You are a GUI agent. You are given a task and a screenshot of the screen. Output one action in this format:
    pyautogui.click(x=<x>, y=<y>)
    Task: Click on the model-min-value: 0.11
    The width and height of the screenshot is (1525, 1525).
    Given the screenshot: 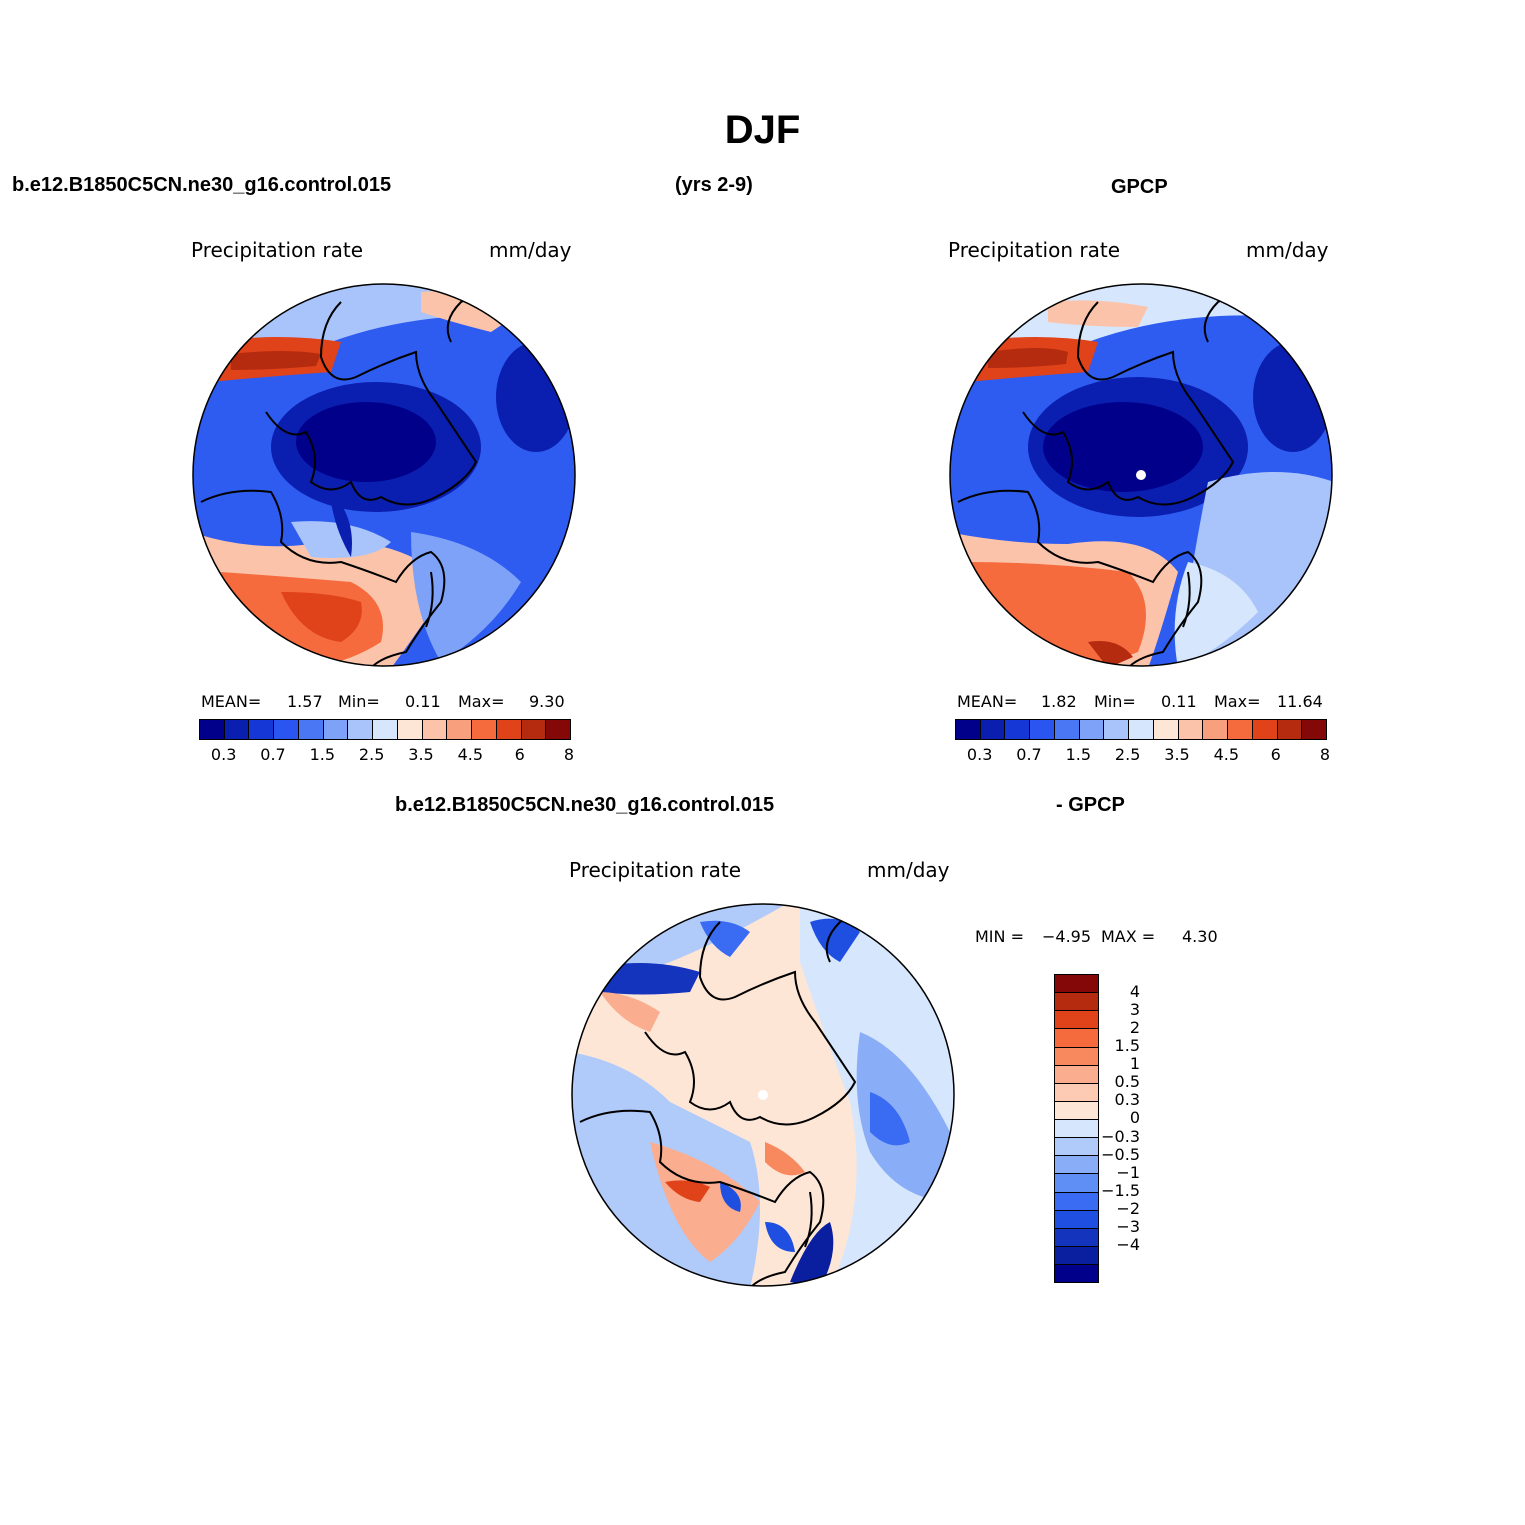 What is the action you would take?
    pyautogui.click(x=423, y=701)
    